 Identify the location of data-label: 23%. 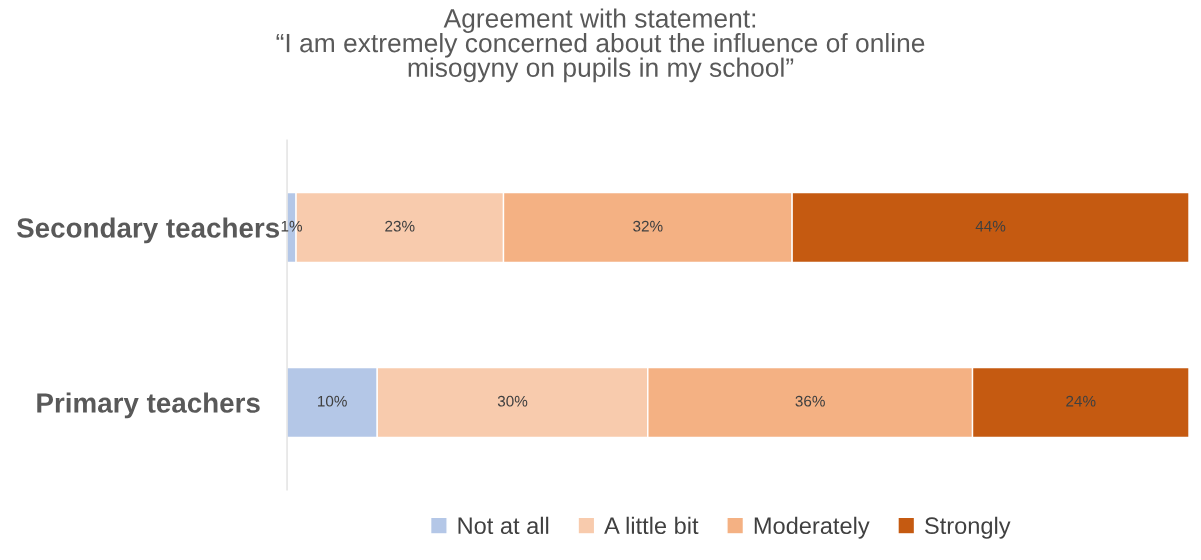
(400, 226).